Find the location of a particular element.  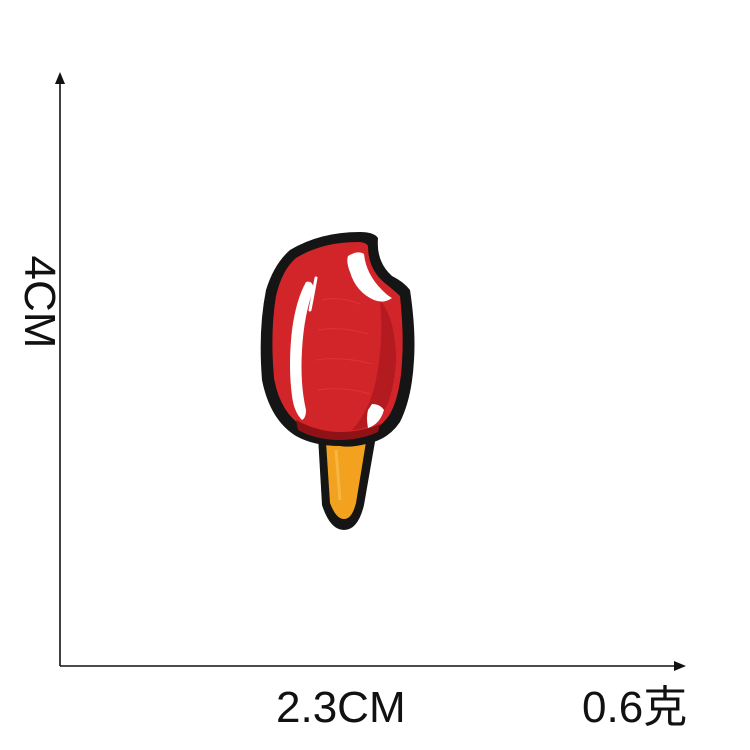

height-label: 4CM is located at coordinates (39, 302).